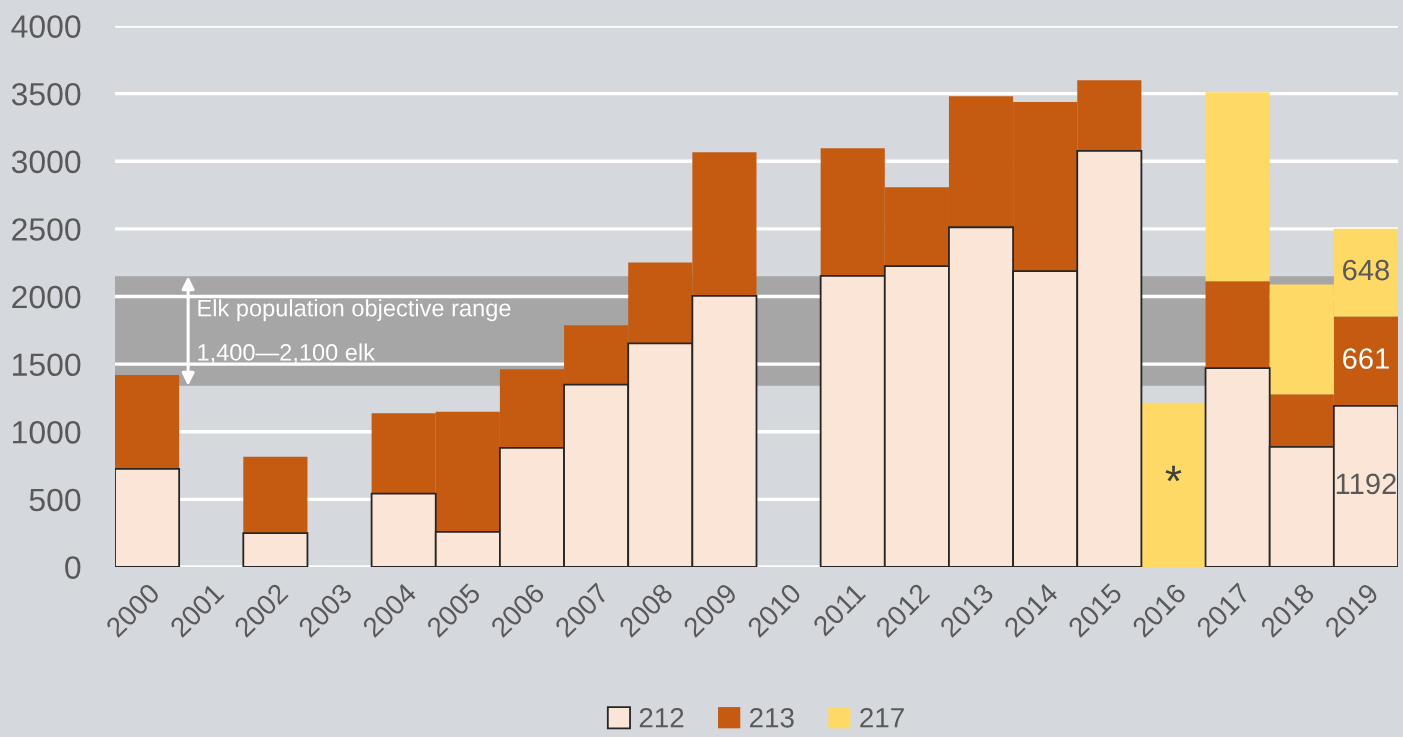 This screenshot has height=737, width=1403. Describe the element at coordinates (882, 717) in the screenshot. I see `legend-label: 217` at that location.